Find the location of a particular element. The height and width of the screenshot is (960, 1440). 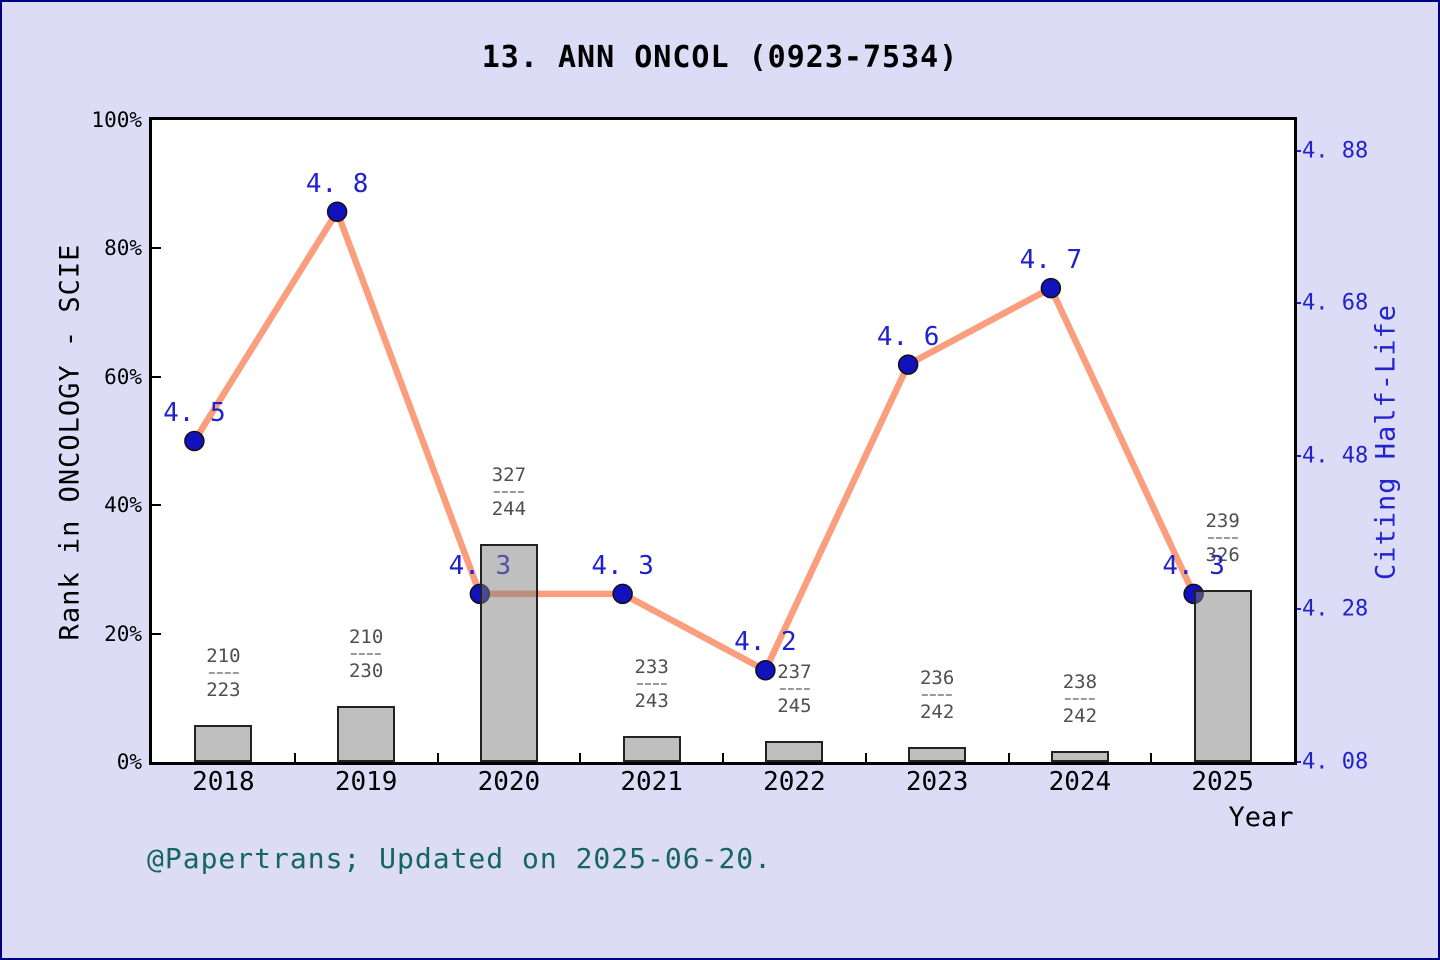

right-tick-label: 4. 28 is located at coordinates (1335, 609).